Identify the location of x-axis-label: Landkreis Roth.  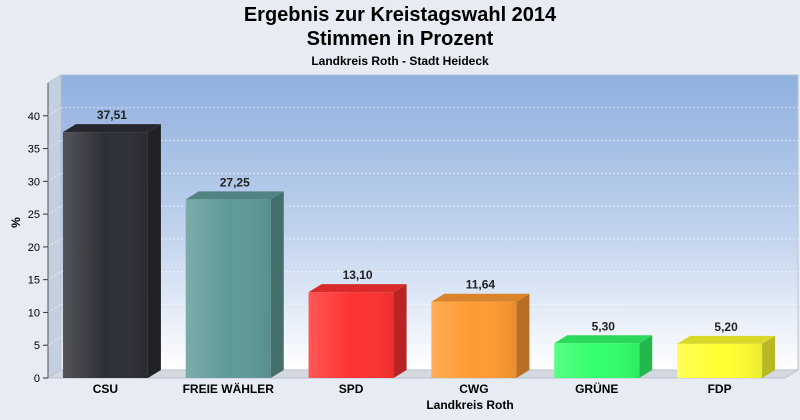
(469, 405).